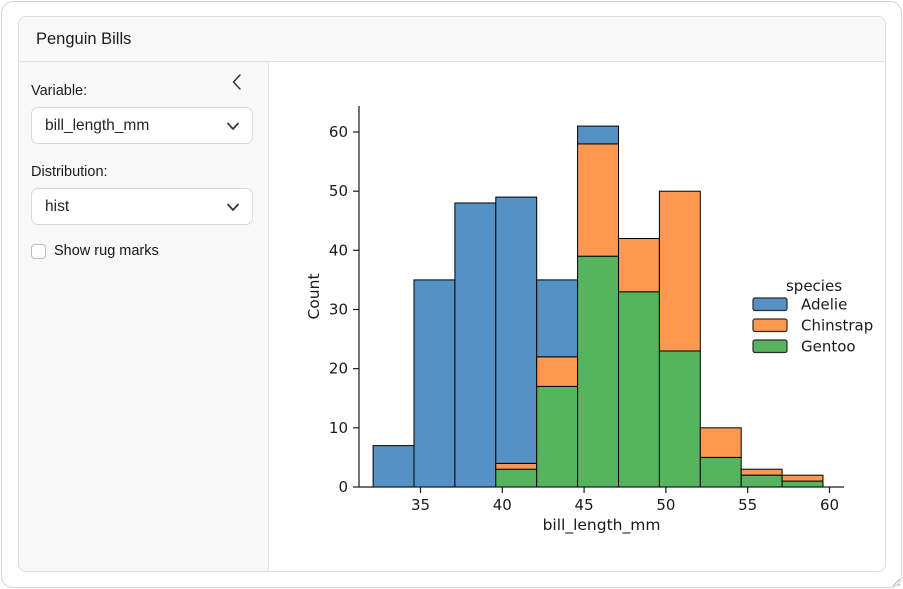 The width and height of the screenshot is (903, 589). What do you see at coordinates (828, 347) in the screenshot?
I see `legend-label-gentoo: Gentoo` at bounding box center [828, 347].